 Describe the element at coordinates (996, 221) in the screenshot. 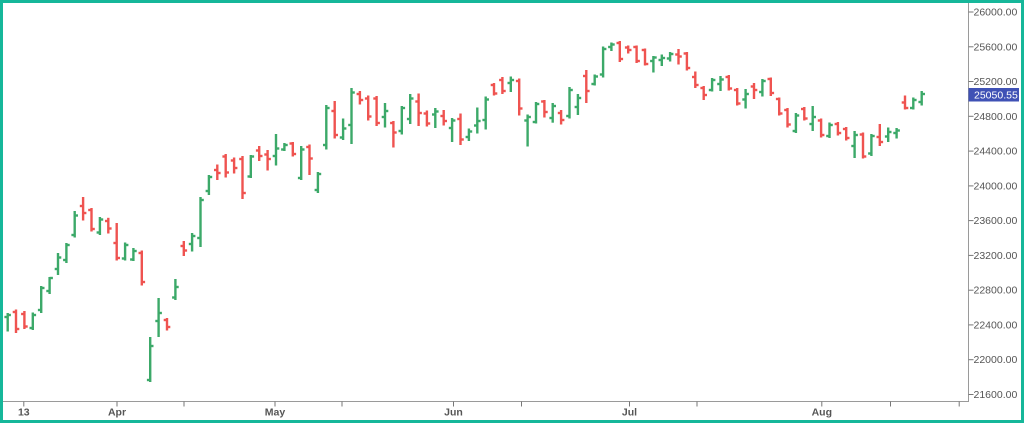

I see `svg-text: 23600.00` at that location.